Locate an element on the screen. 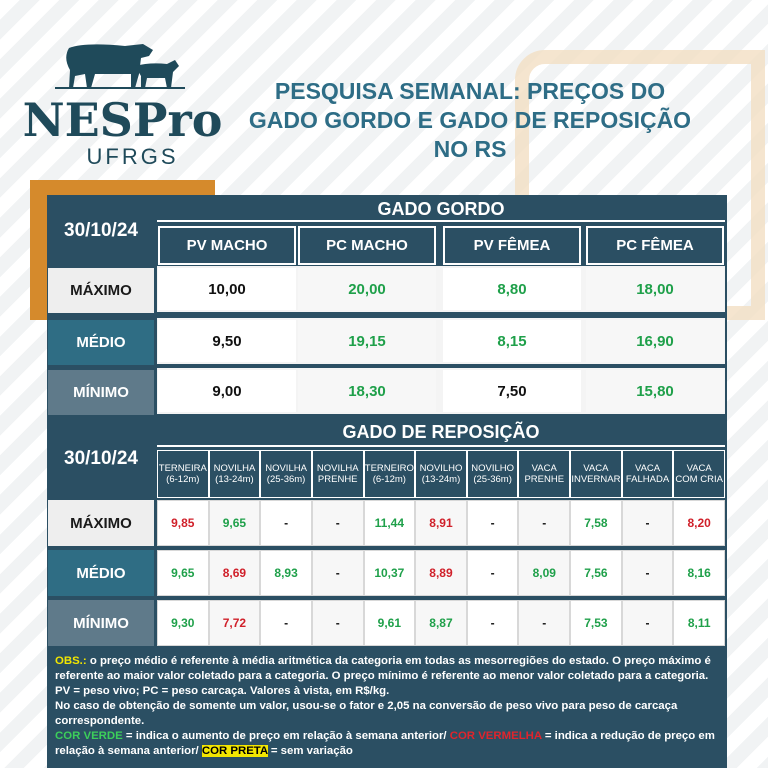 This screenshot has height=768, width=768. title-line: PESQUISA SEMANAL: PREÇOS DO is located at coordinates (470, 90).